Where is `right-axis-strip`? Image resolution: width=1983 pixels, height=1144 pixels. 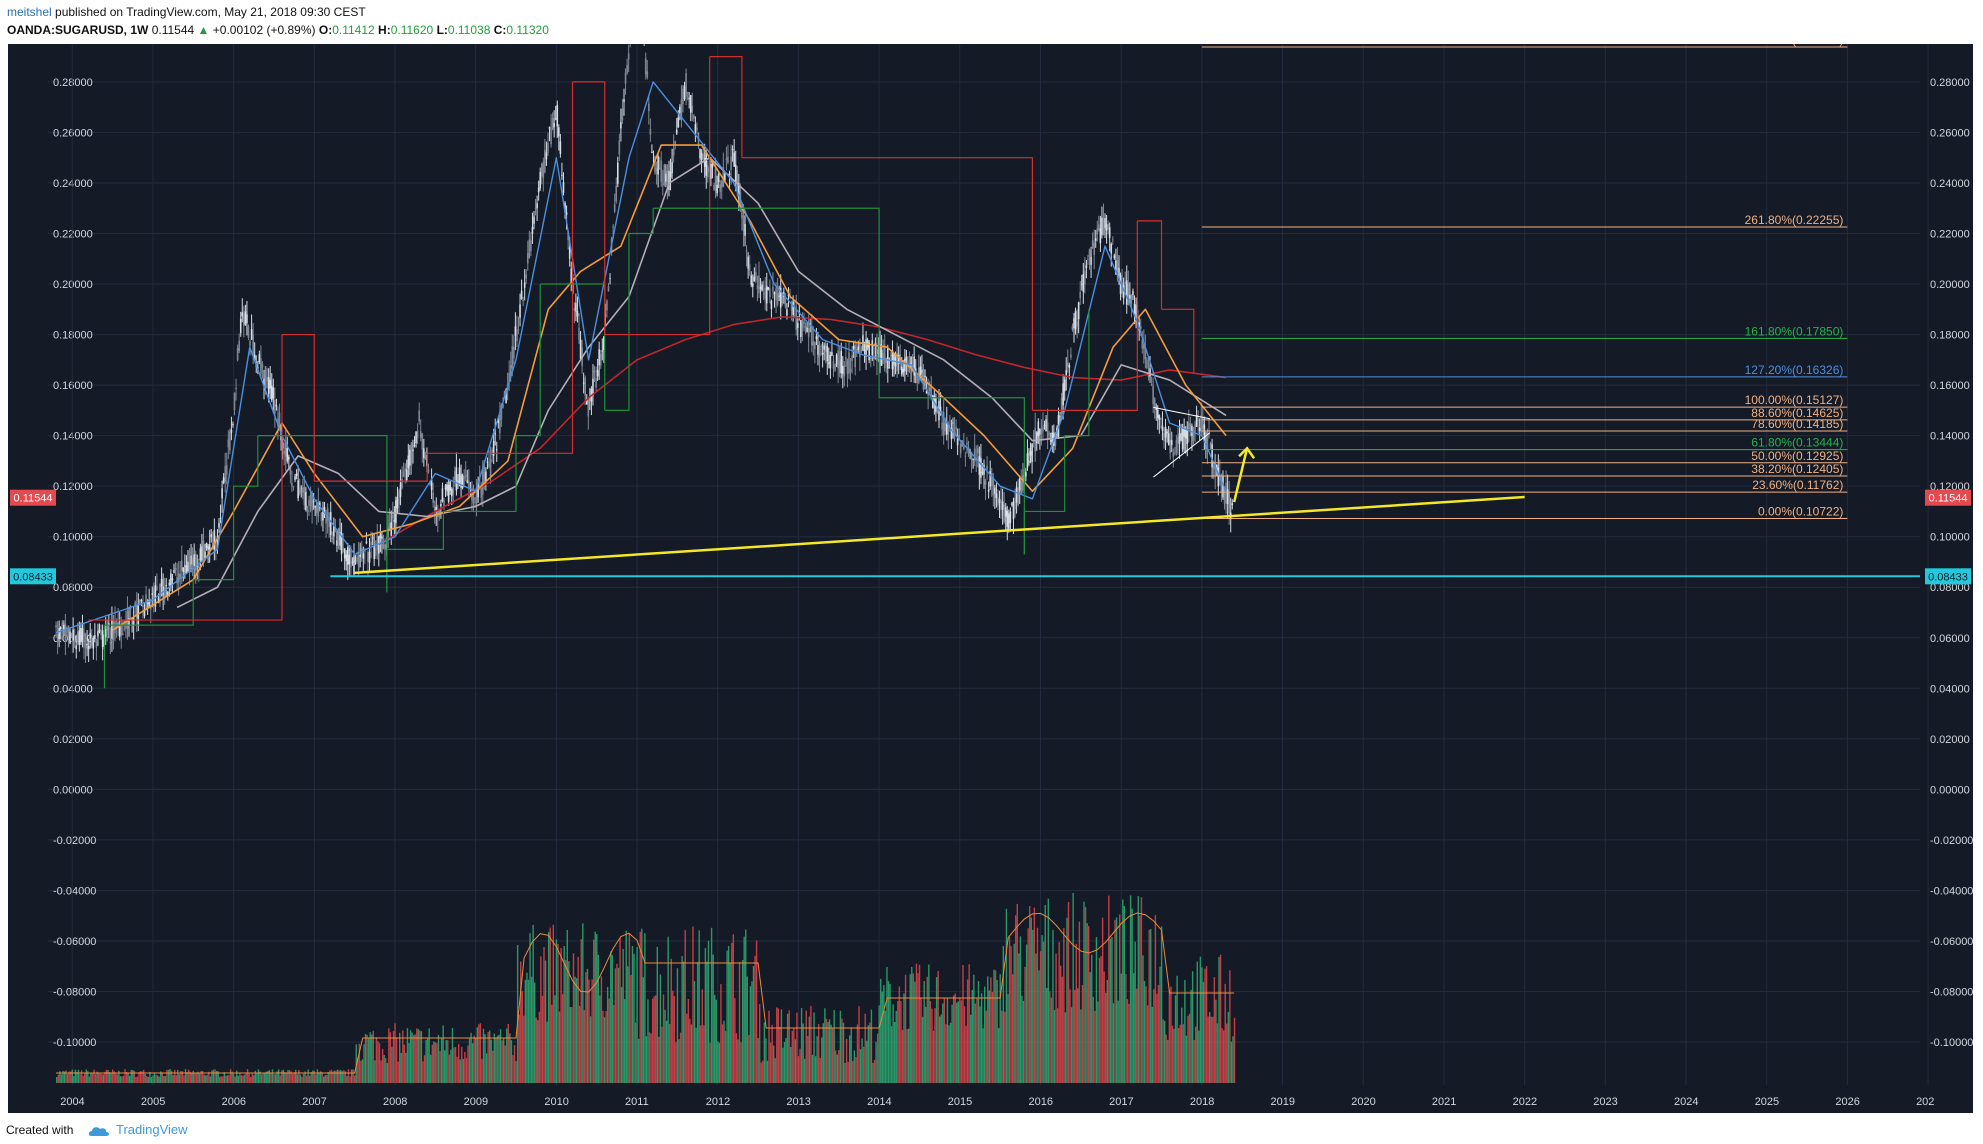
right-axis-strip is located at coordinates (1946, 564).